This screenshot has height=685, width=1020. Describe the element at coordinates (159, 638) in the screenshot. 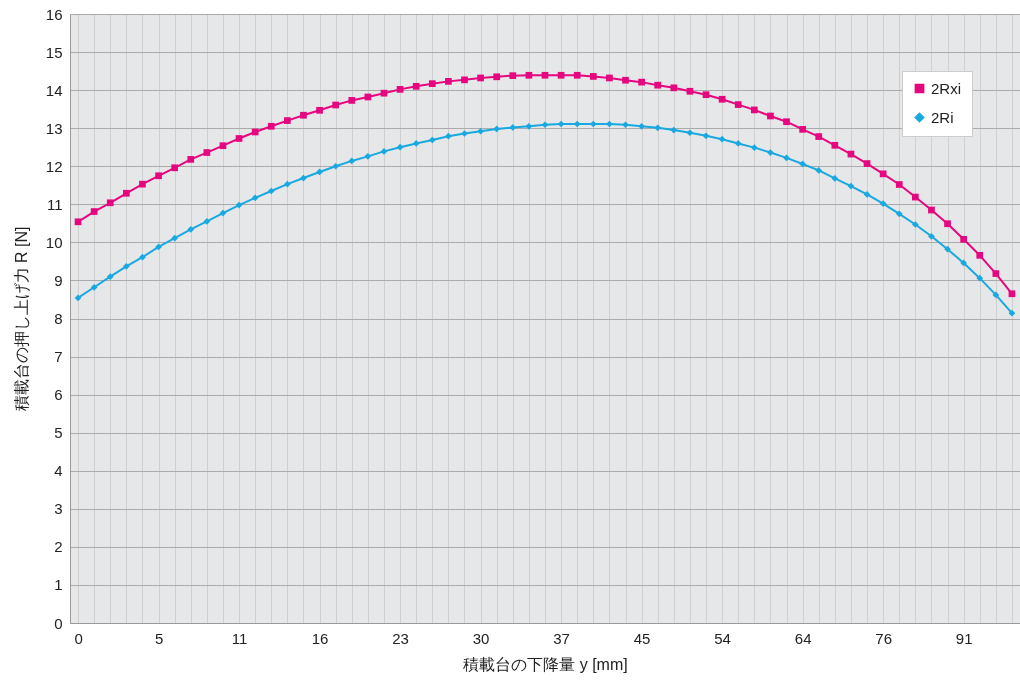

I see `x-tick-label: 5` at that location.